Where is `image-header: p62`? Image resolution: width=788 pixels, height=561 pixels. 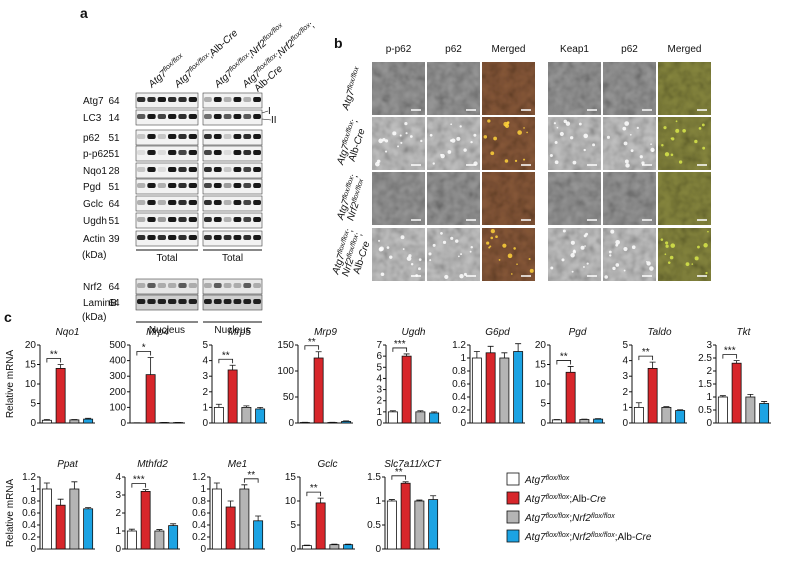
image-header: p62 is located at coordinates (453, 49).